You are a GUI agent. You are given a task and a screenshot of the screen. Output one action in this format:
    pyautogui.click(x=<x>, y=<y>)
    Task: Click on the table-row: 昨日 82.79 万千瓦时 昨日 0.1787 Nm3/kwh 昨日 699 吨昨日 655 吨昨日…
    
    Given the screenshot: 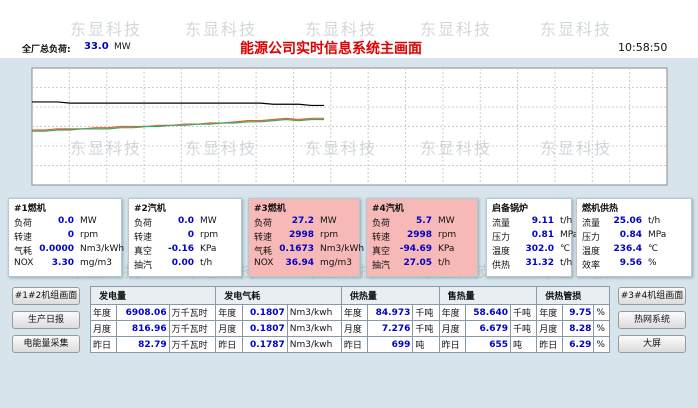 What is the action you would take?
    pyautogui.click(x=349, y=344)
    